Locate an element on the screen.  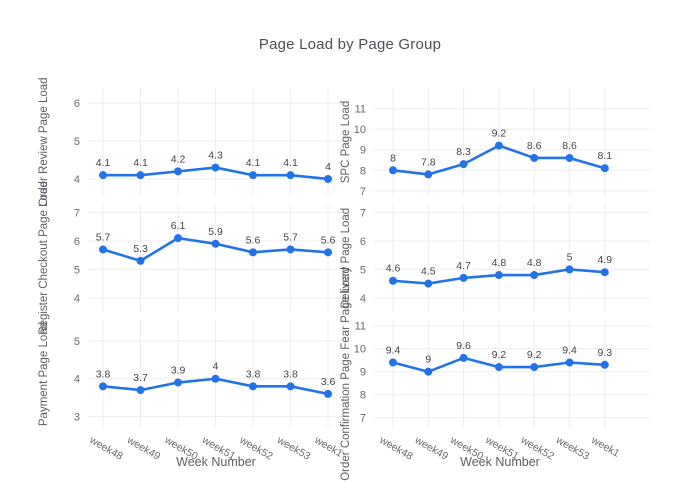
data-point-label: 4.9 is located at coordinates (604, 260).